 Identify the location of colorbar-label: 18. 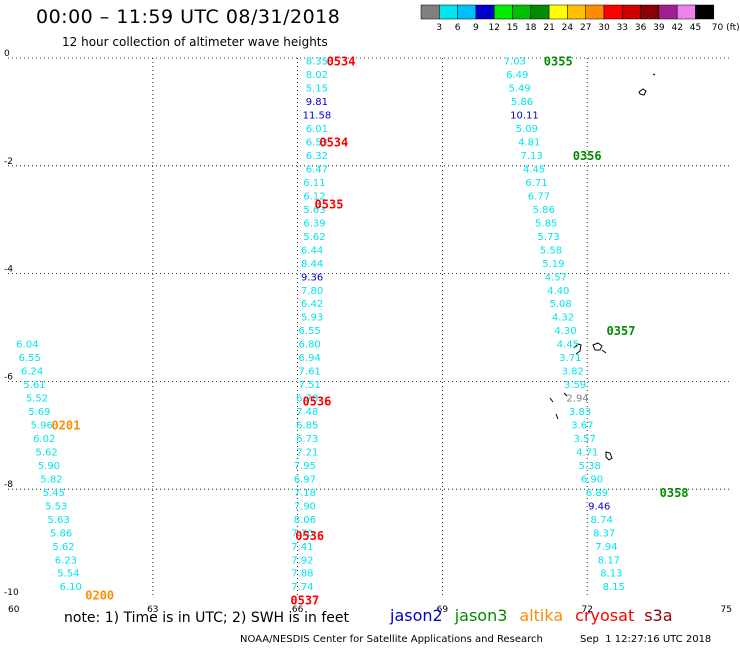
(531, 28).